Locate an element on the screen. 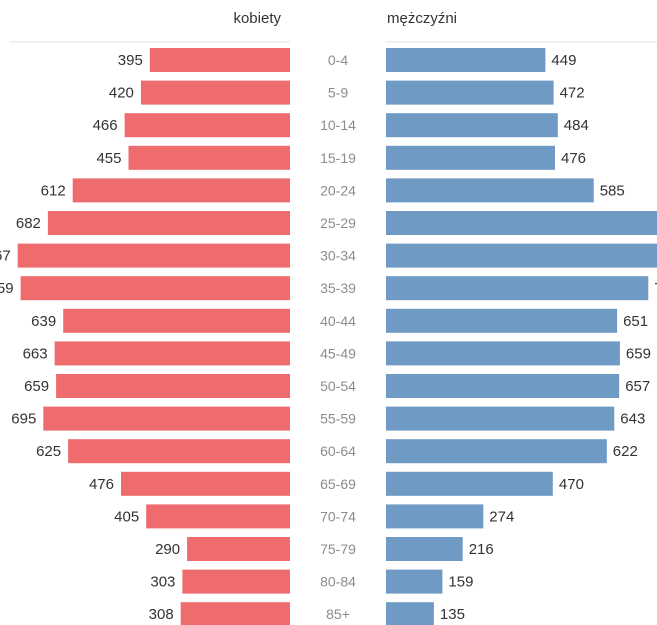 The width and height of the screenshot is (657, 625). value-label-kobiety-45-49: 663 is located at coordinates (35, 353).